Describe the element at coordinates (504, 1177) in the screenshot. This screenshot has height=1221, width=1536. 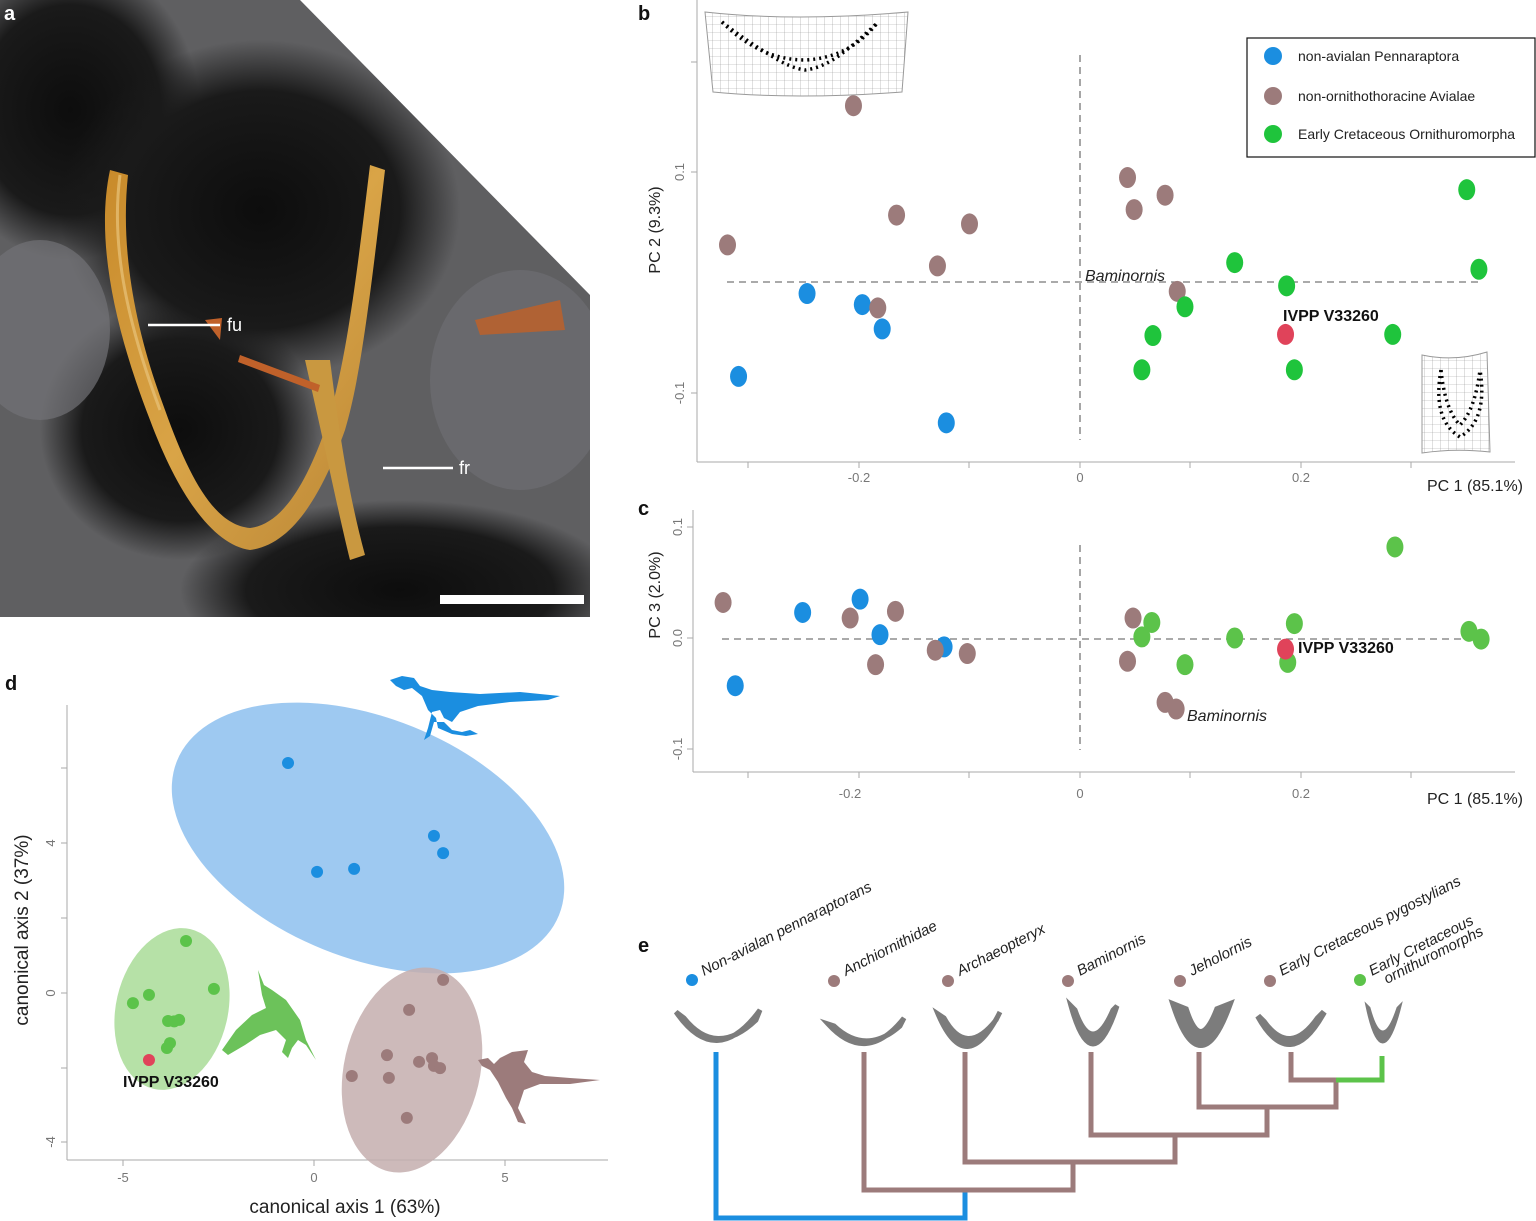
I see `x-tick-label: 5` at that location.